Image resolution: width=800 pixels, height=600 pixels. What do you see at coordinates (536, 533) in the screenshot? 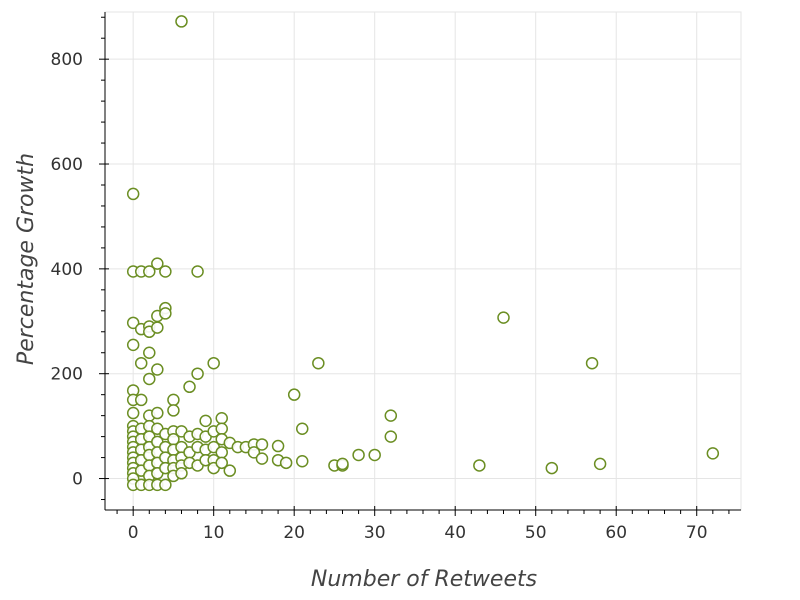
I see `x-tick-label: 50` at bounding box center [536, 533].